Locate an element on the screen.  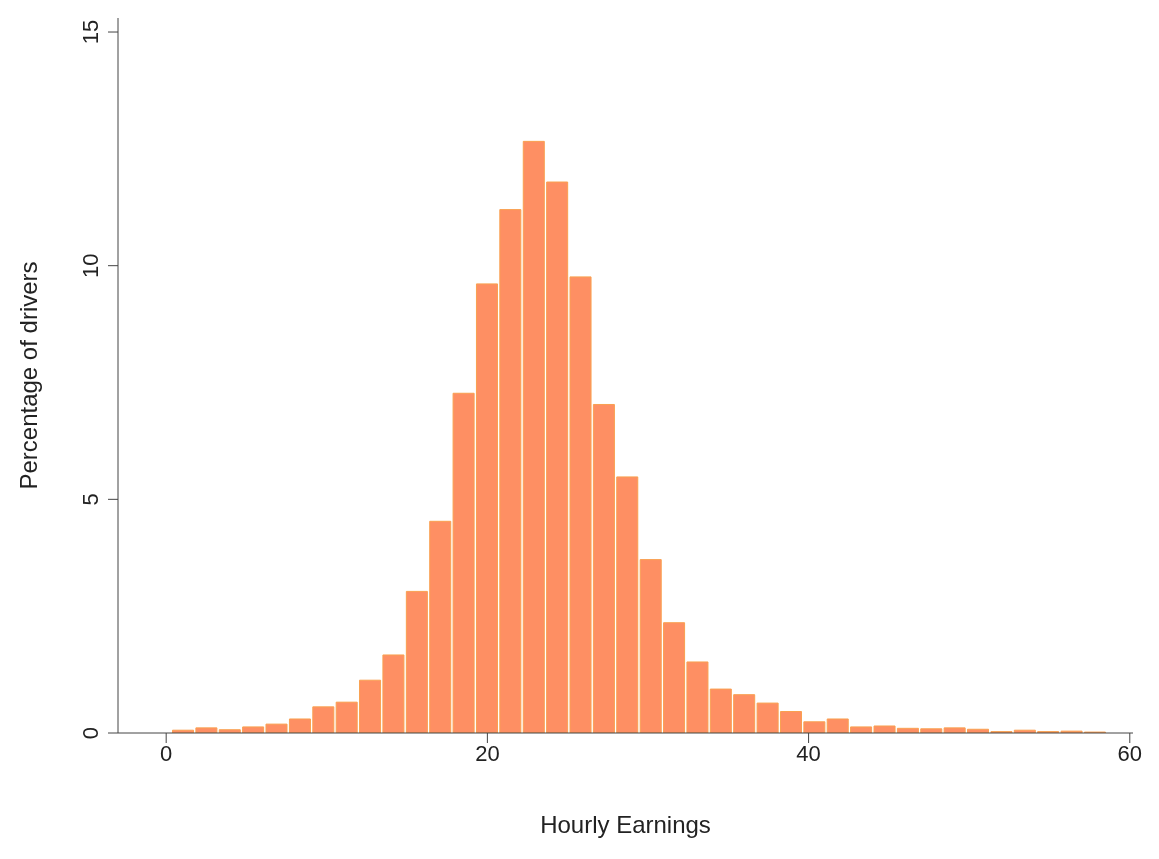
x-axis-title: Hourly Earnings is located at coordinates (625, 824).